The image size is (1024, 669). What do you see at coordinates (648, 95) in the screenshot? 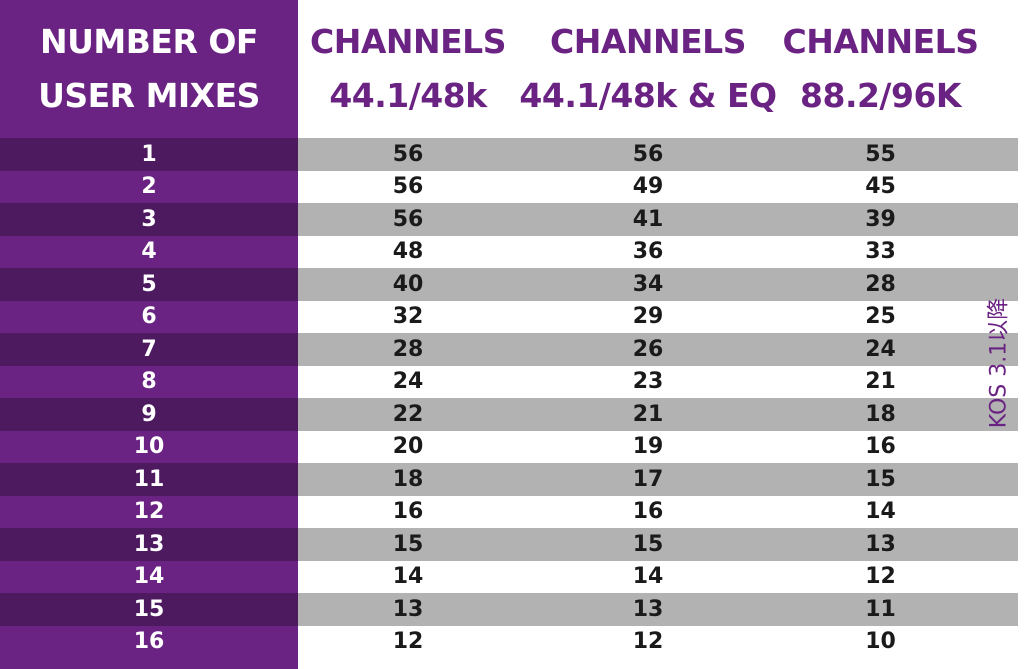
I see `channels-44-48-eq-header-line2: 44.1/48k & EQ` at bounding box center [648, 95].